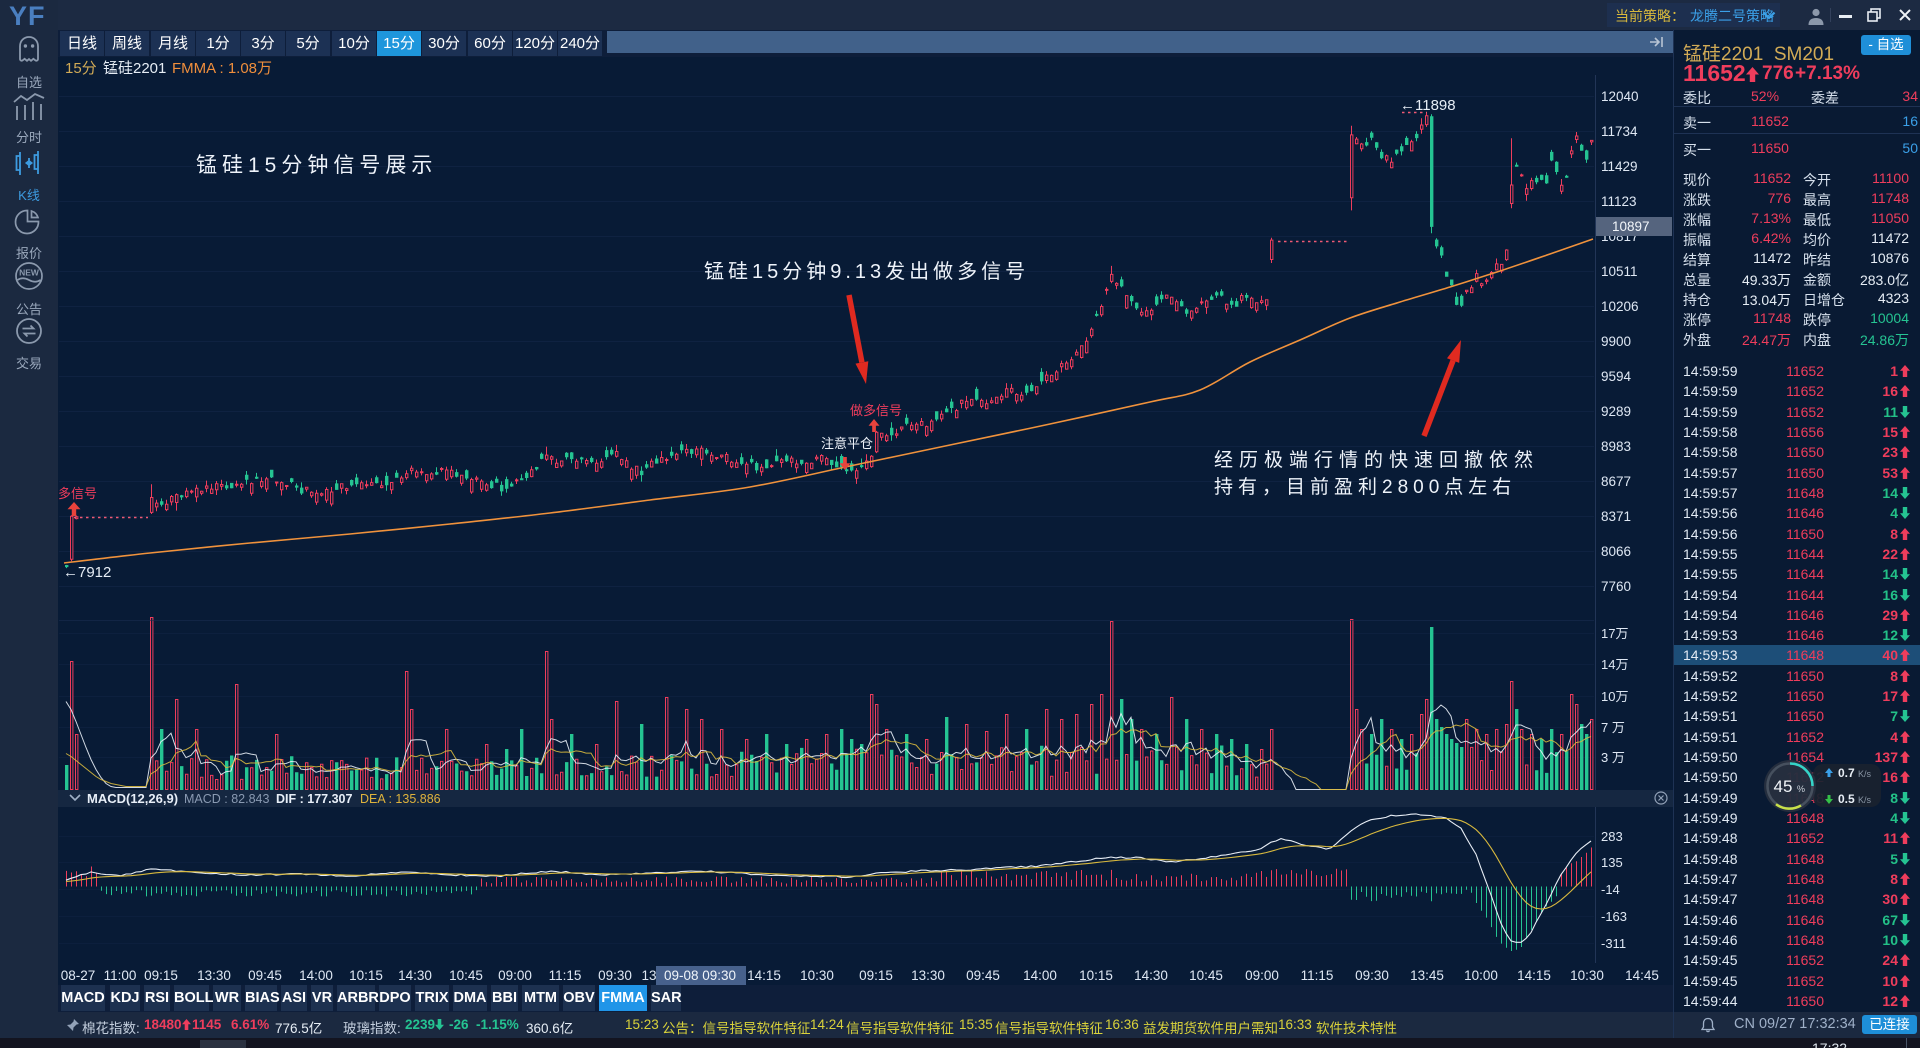 The width and height of the screenshot is (1920, 1048). Describe the element at coordinates (1619, 271) in the screenshot. I see `svg-text: 10511` at that location.